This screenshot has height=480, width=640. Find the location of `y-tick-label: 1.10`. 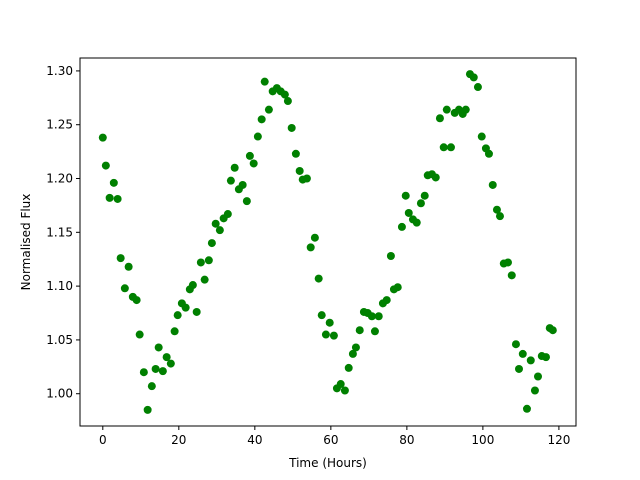

y-tick-label: 1.10 is located at coordinates (59, 286).